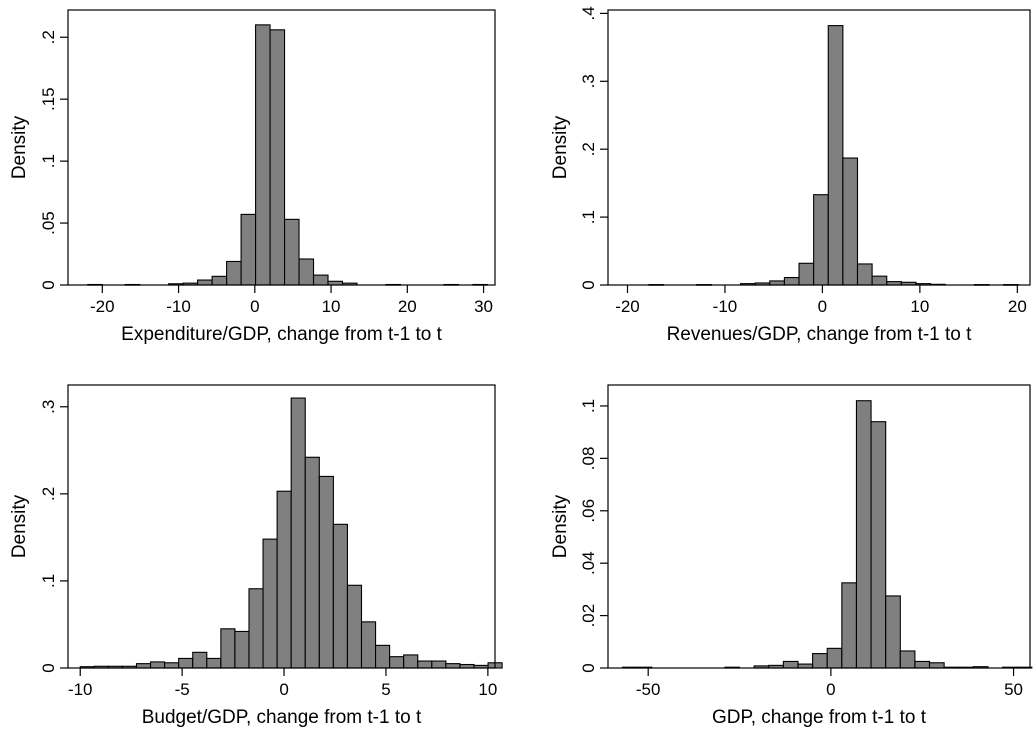 The image size is (1033, 736). I want to click on revenues-y-axis-title: Density, so click(560, 147).